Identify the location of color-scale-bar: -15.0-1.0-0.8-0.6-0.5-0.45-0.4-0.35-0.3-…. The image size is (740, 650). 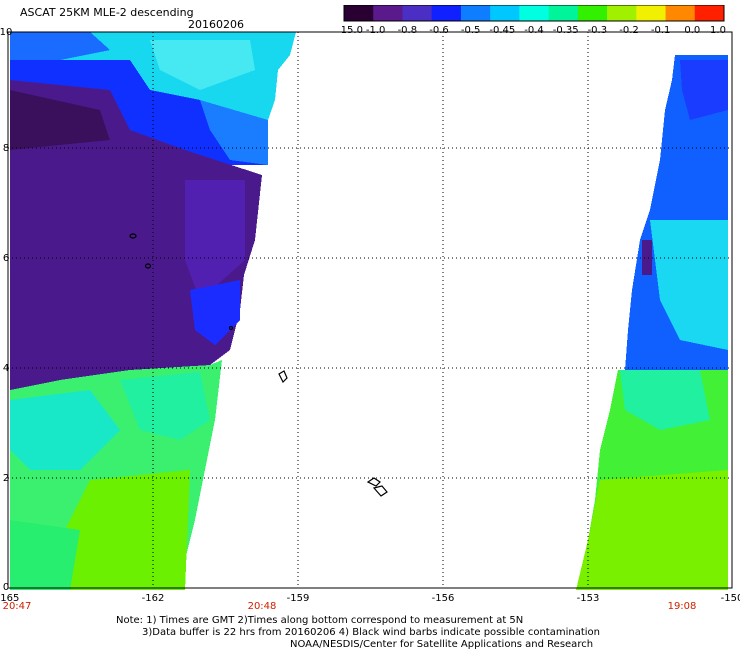
(534, 20).